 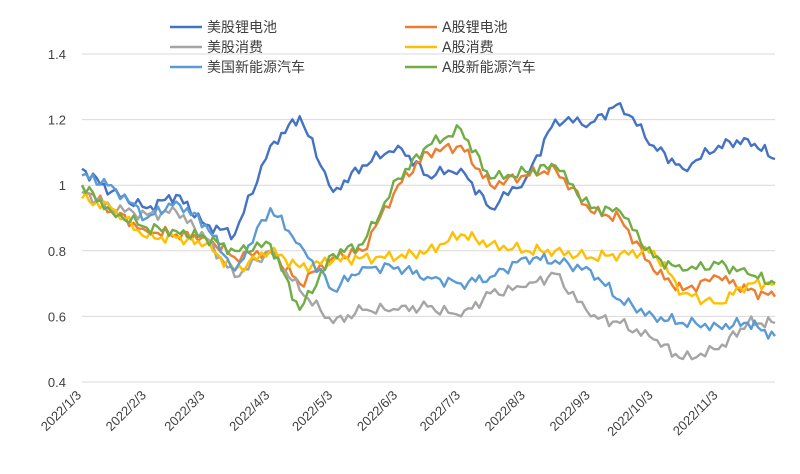 I want to click on legend-label: A股消费, so click(x=468, y=48).